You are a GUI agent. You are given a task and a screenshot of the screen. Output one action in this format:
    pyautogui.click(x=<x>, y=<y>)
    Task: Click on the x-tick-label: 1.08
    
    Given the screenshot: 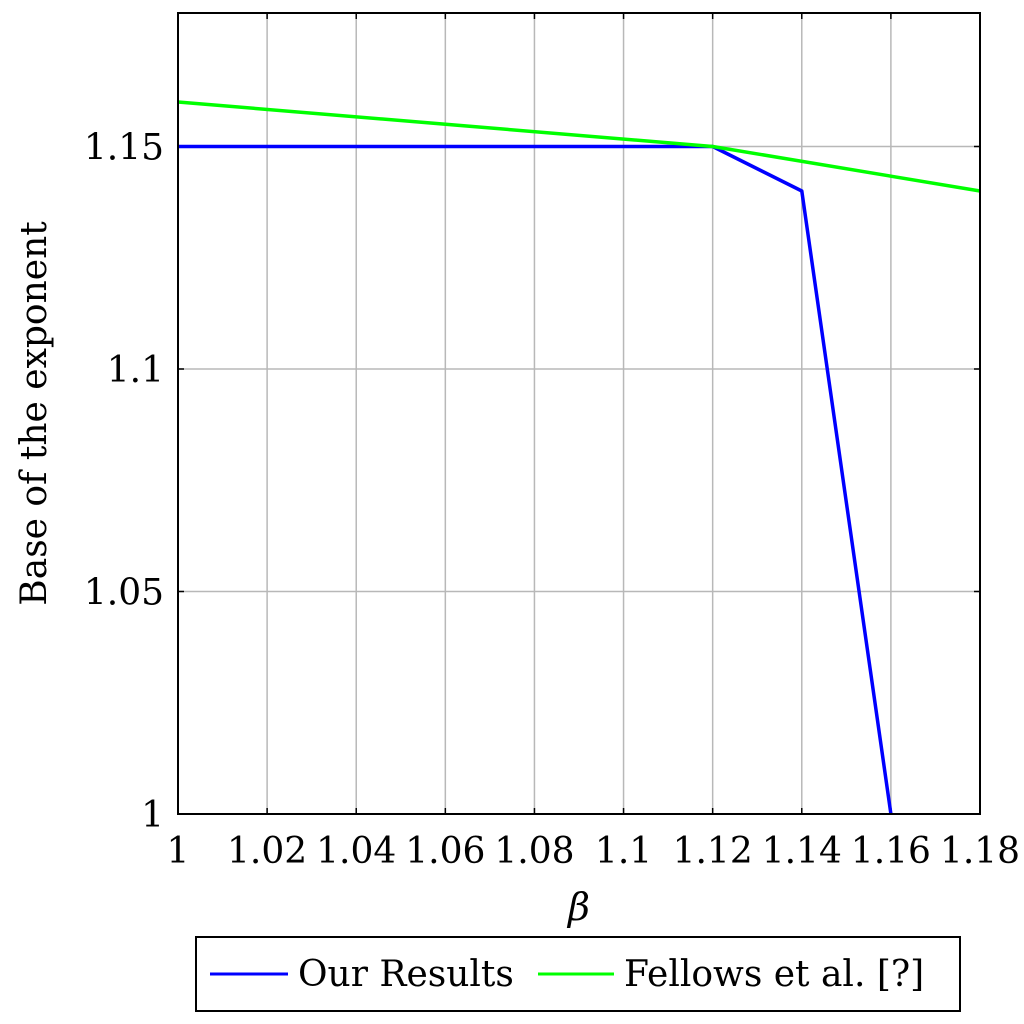 What is the action you would take?
    pyautogui.click(x=534, y=851)
    